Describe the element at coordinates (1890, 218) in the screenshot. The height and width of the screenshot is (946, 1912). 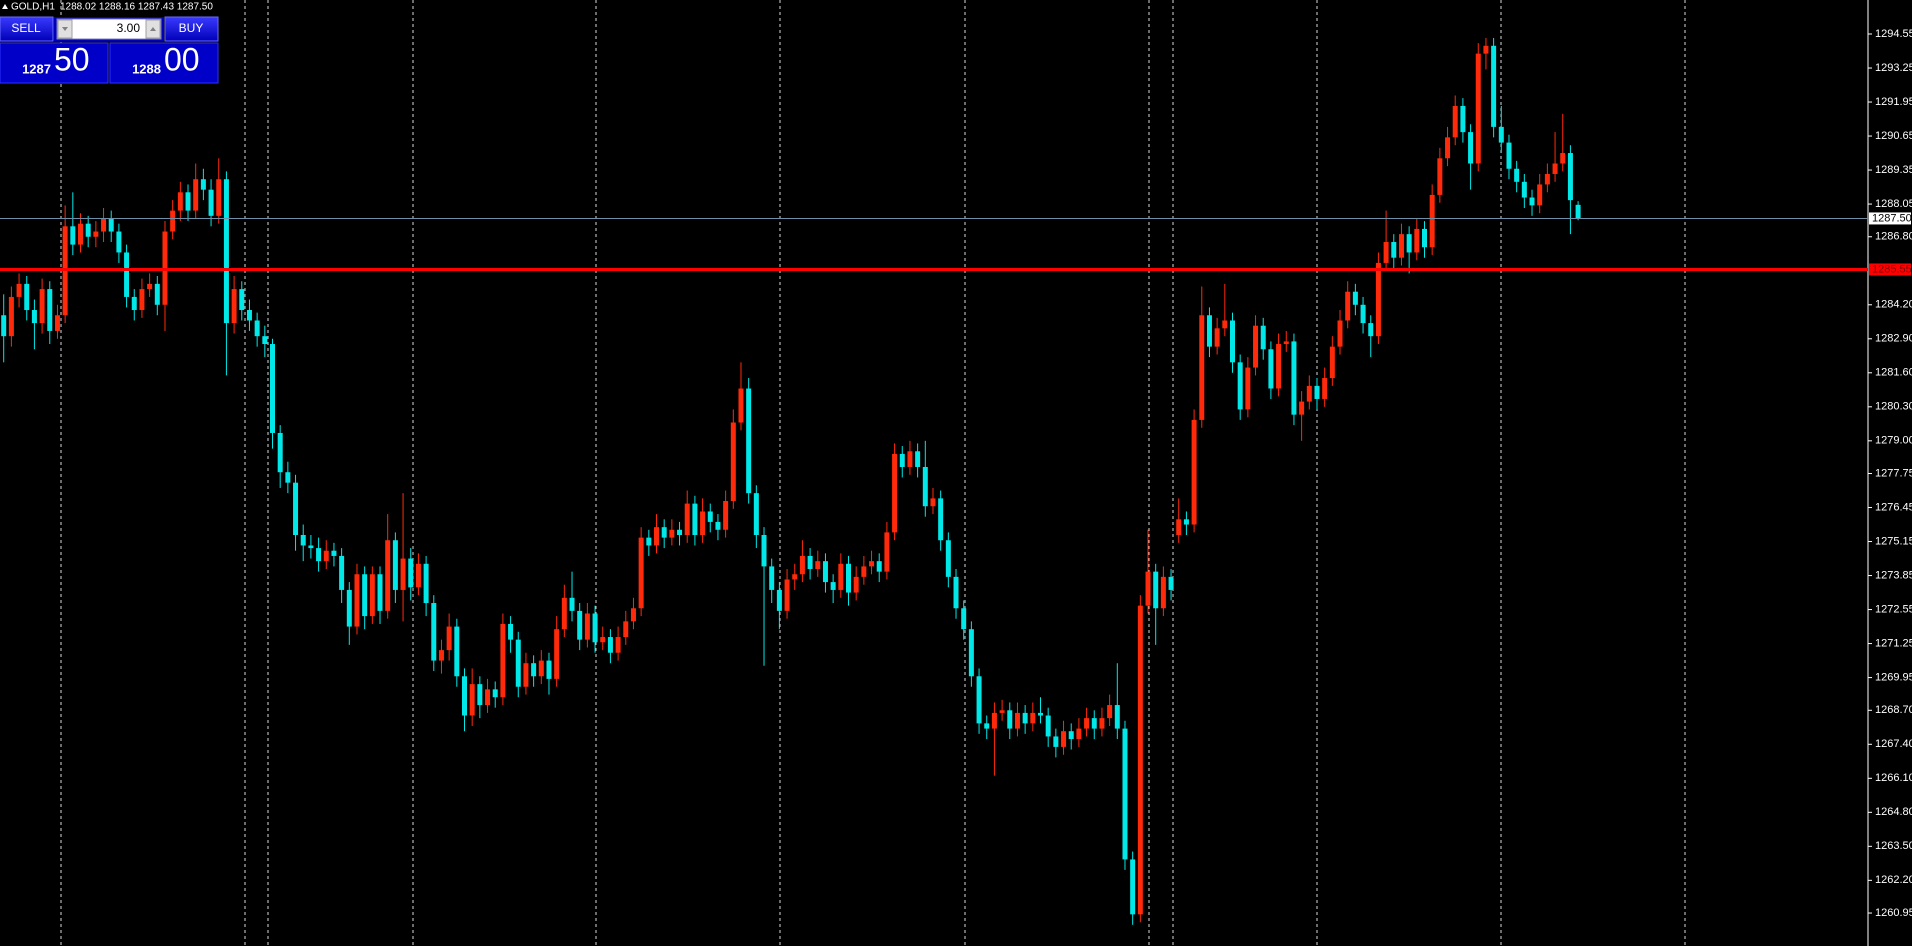
I see `price-label-box` at that location.